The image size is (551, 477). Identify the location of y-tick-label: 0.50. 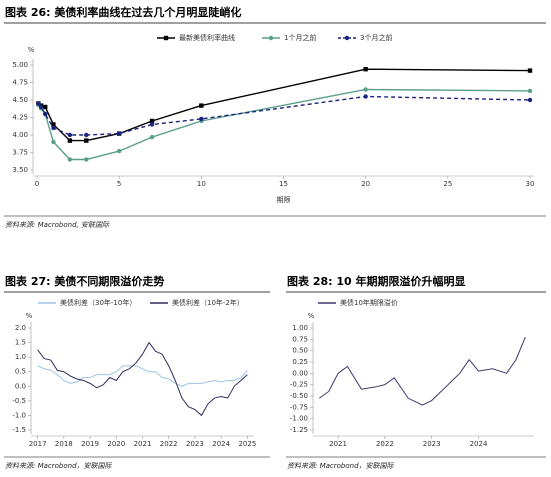
(300, 351).